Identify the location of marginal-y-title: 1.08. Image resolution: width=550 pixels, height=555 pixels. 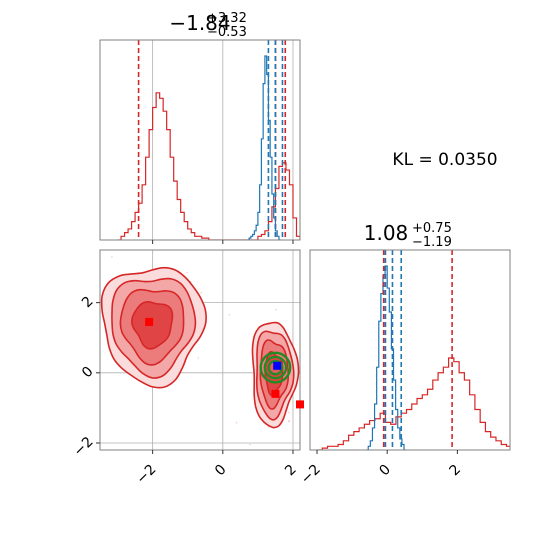
(386, 233).